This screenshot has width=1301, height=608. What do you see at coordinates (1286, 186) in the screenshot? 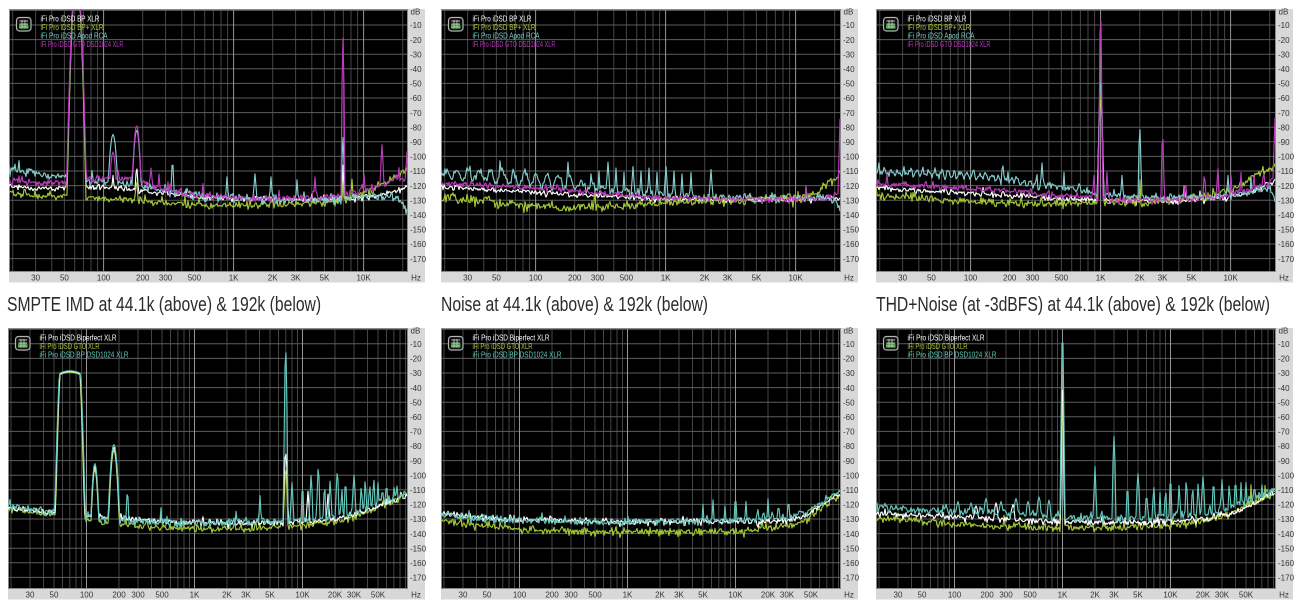
I see `svg-text: -120` at bounding box center [1286, 186].